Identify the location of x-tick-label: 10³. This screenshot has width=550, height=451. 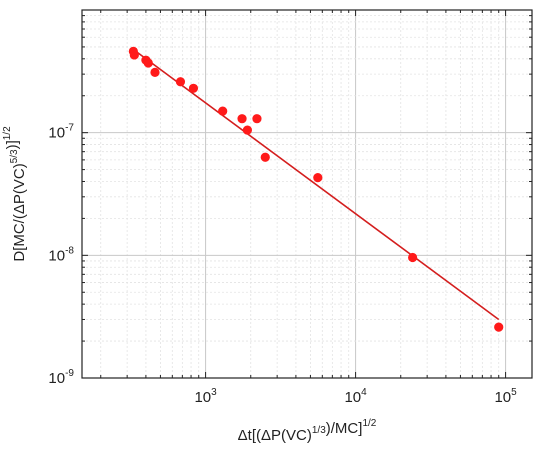
(205, 396).